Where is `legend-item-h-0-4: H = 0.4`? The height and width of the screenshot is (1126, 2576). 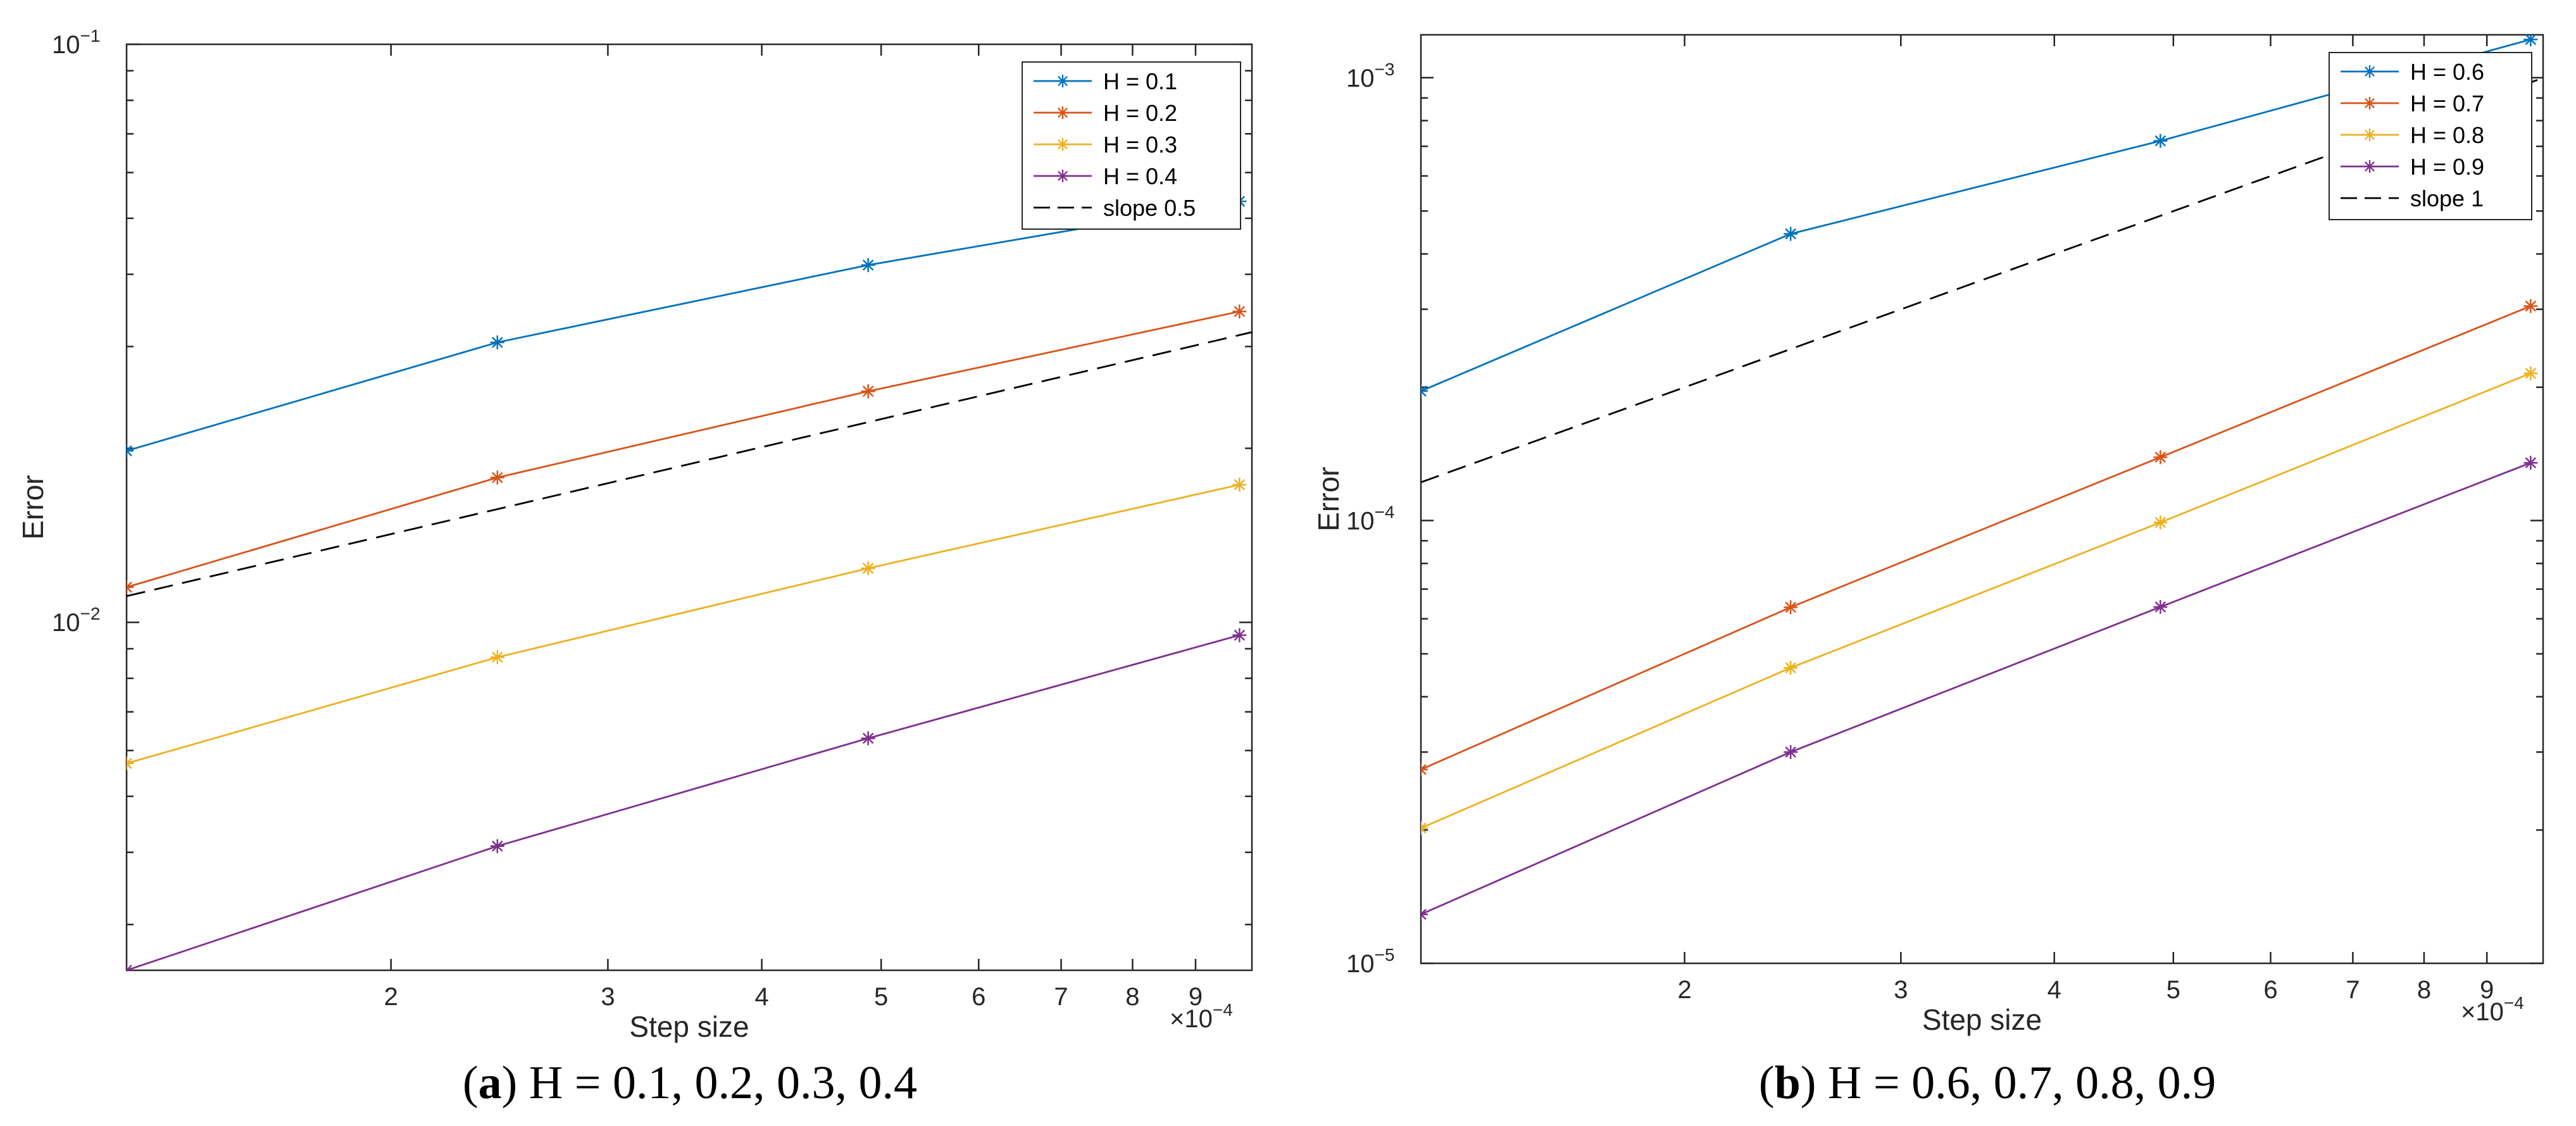
legend-item-h-0-4: H = 0.4 is located at coordinates (1105, 176).